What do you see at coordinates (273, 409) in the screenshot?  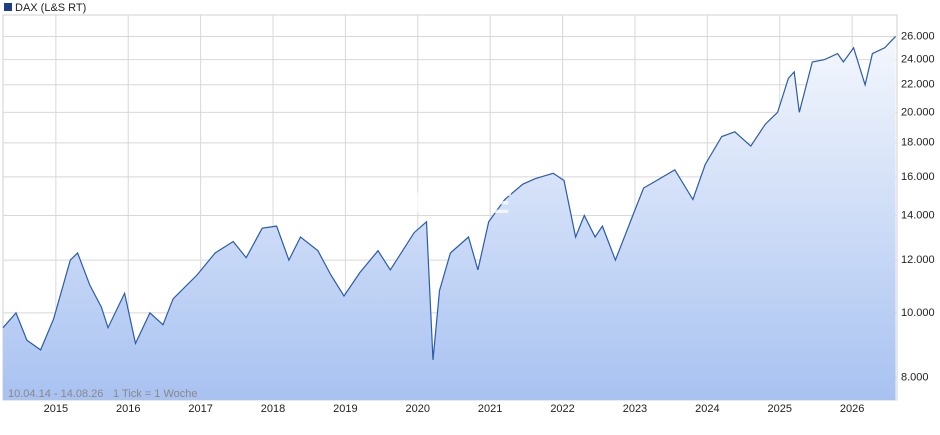 I see `x-tick-label: 2018` at bounding box center [273, 409].